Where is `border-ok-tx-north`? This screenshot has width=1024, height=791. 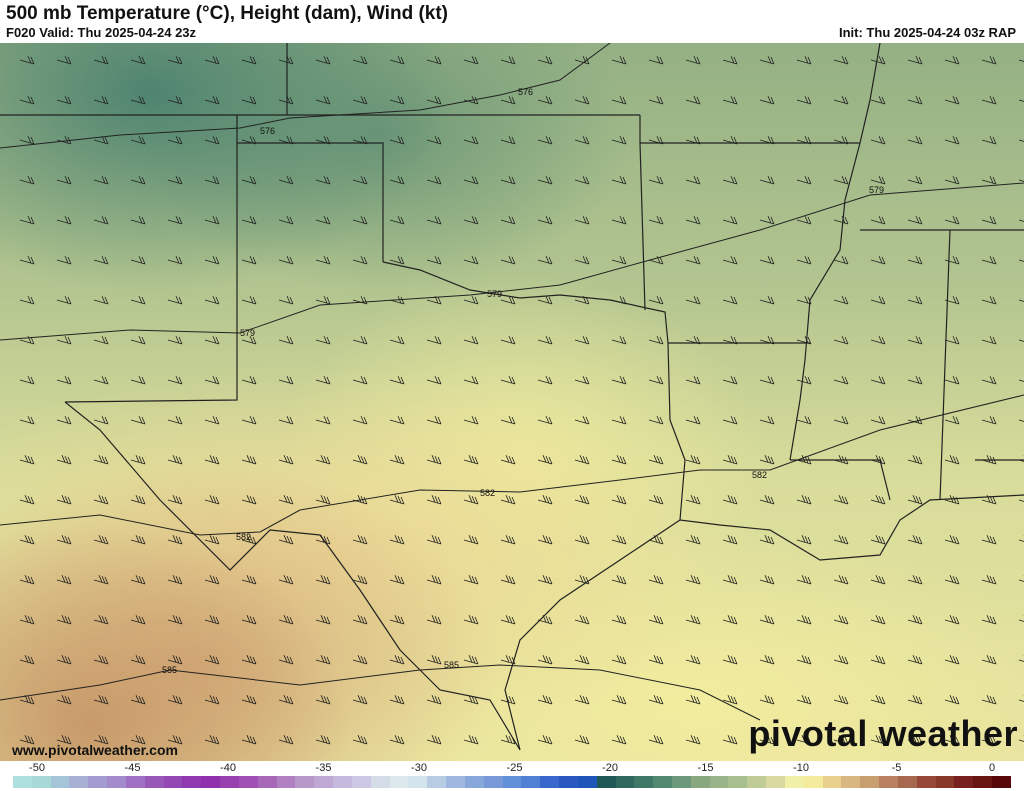
border-ok-tx-north is located at coordinates (310, 202).